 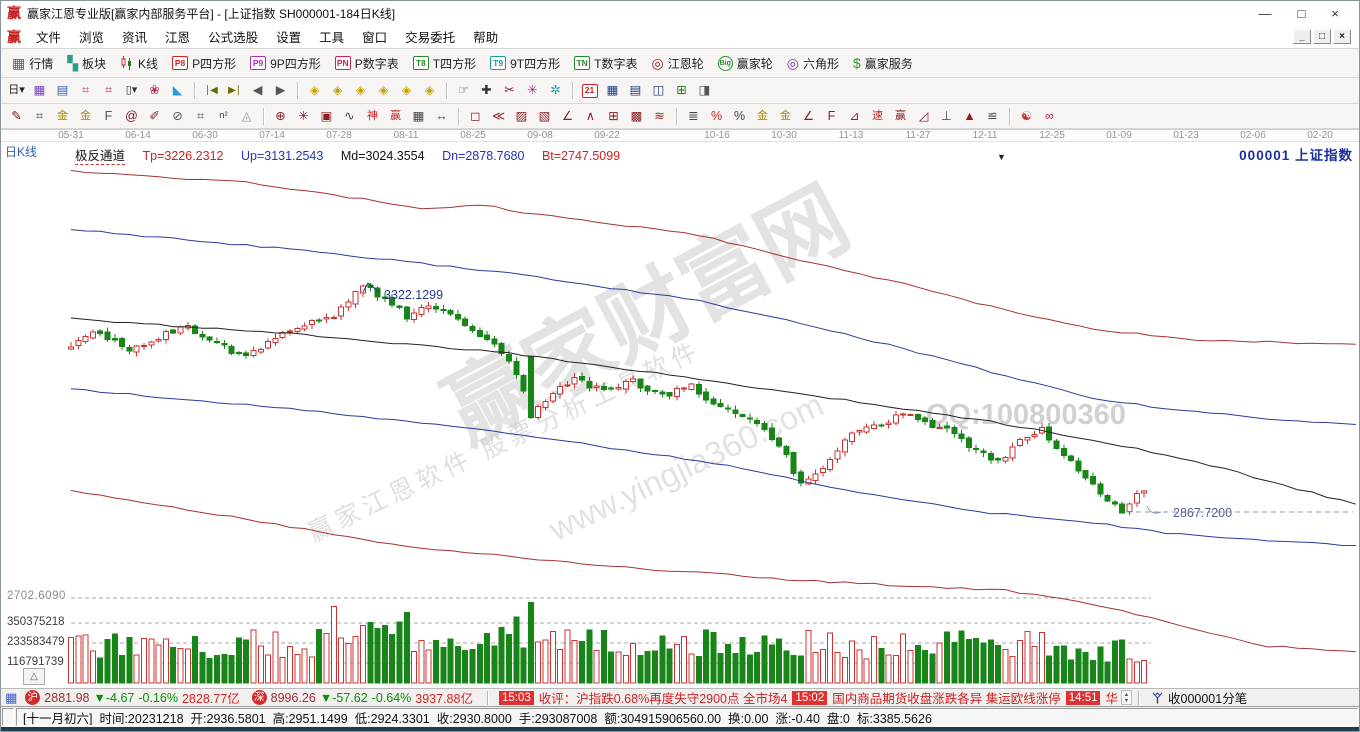 I want to click on restore-button: □, so click(x=1301, y=13).